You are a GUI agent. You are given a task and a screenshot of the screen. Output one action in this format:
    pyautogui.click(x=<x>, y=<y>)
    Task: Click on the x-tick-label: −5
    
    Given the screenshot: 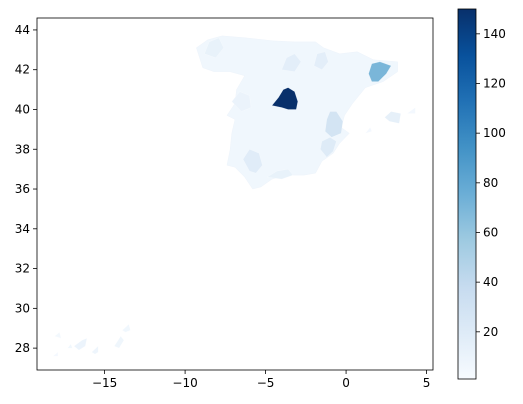 What is the action you would take?
    pyautogui.click(x=266, y=383)
    